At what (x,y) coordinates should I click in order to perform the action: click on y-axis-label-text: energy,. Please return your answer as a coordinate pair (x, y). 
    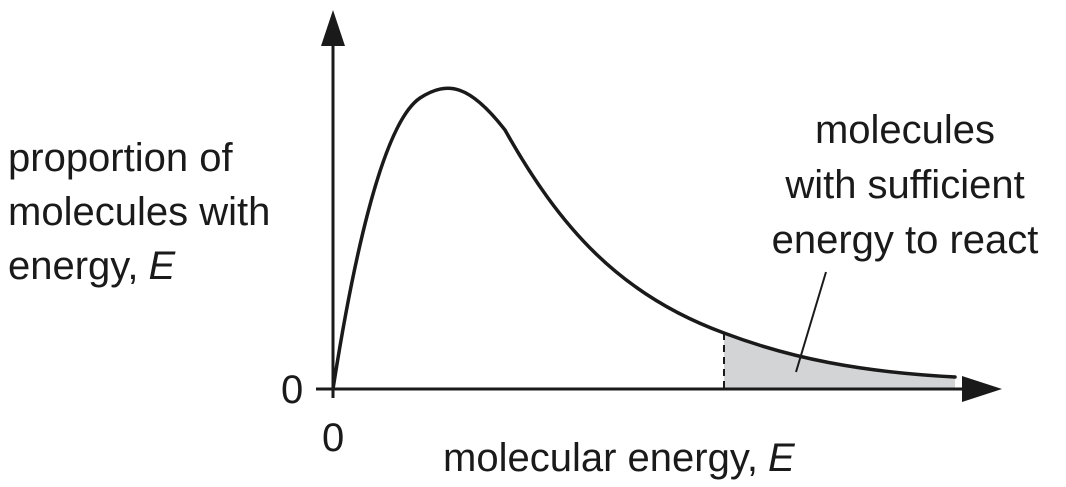
    Looking at the image, I should click on (73, 266).